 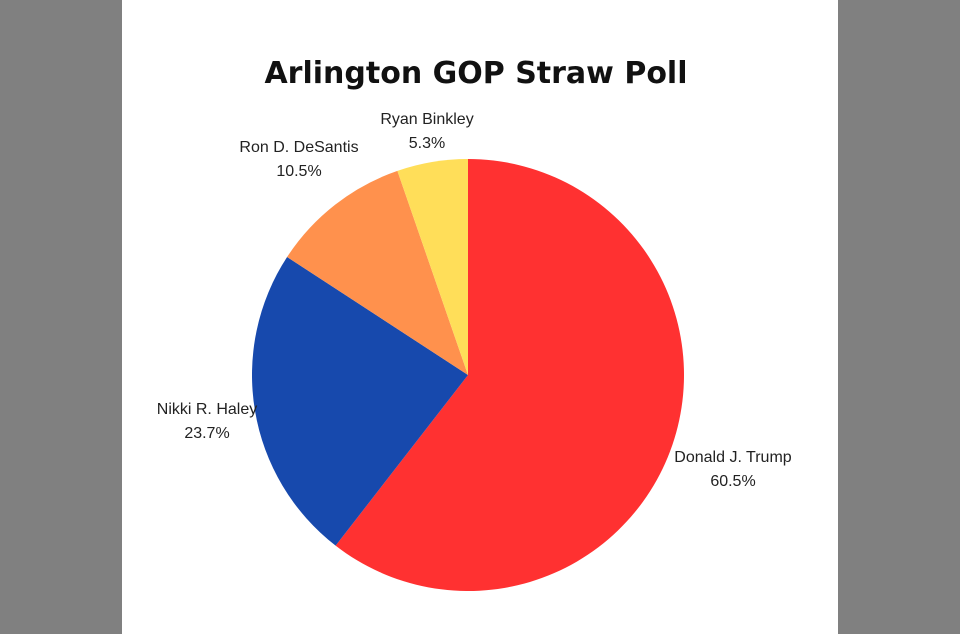 I want to click on slice-value-label: 23.7%, so click(x=206, y=433).